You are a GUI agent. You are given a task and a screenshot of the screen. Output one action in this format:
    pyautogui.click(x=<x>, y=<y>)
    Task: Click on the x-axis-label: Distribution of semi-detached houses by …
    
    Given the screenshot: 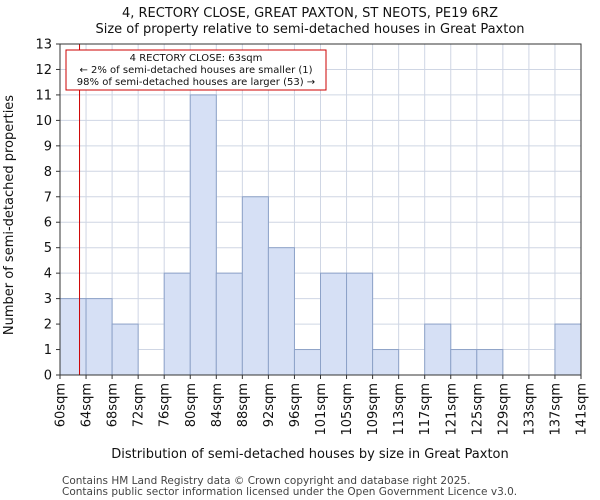 What is the action you would take?
    pyautogui.click(x=310, y=454)
    